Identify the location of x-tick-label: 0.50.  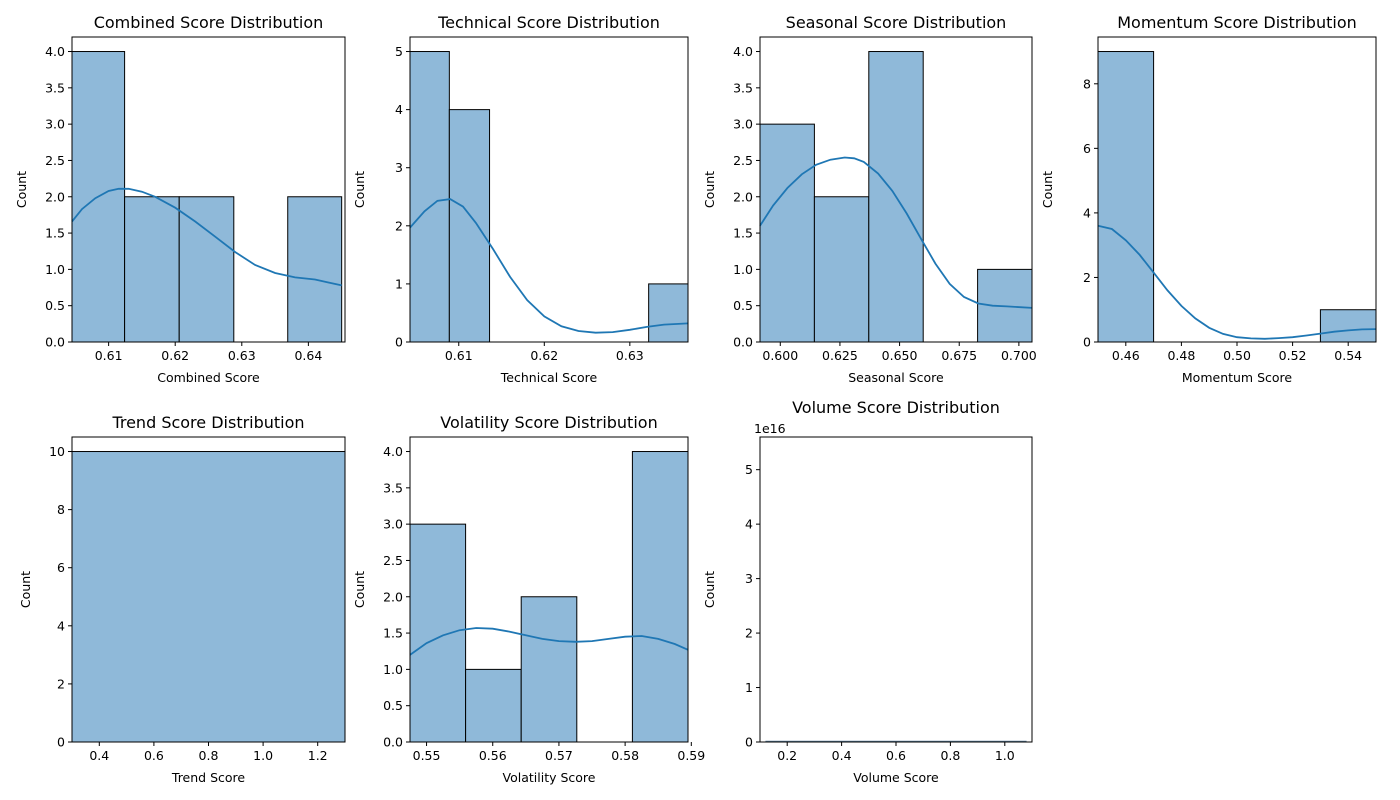
(1237, 355).